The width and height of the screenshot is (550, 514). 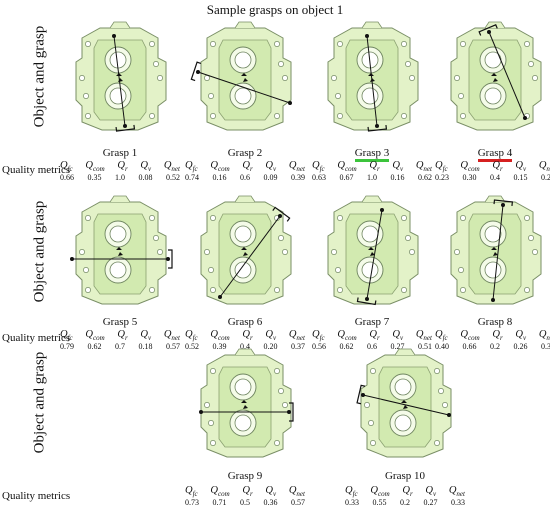 I want to click on metric-value: 0.15, so click(x=520, y=178).